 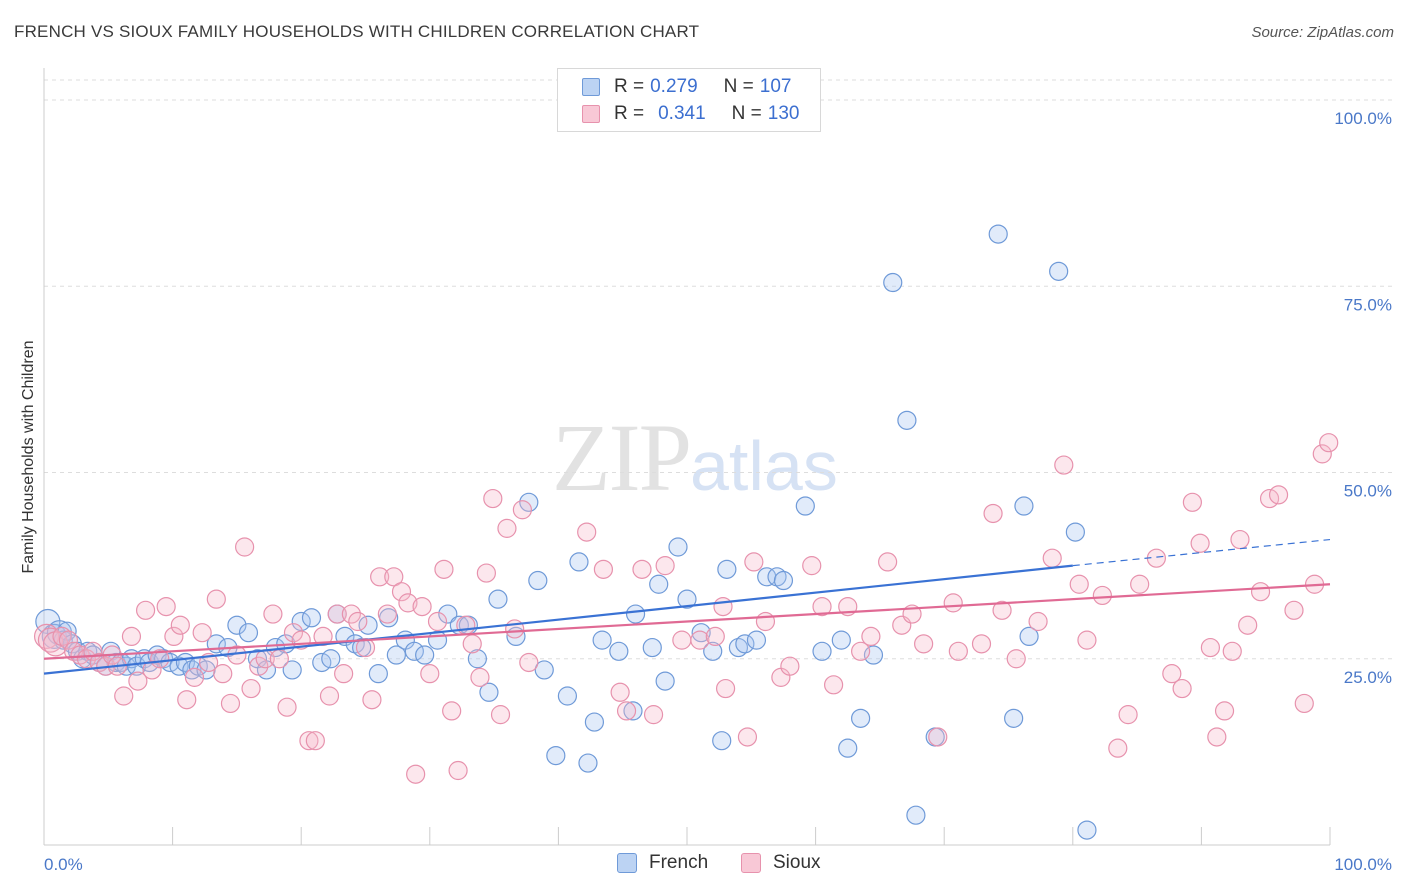 What do you see at coordinates (783, 113) in the screenshot?
I see `sioux-n-value: 130` at bounding box center [783, 113].